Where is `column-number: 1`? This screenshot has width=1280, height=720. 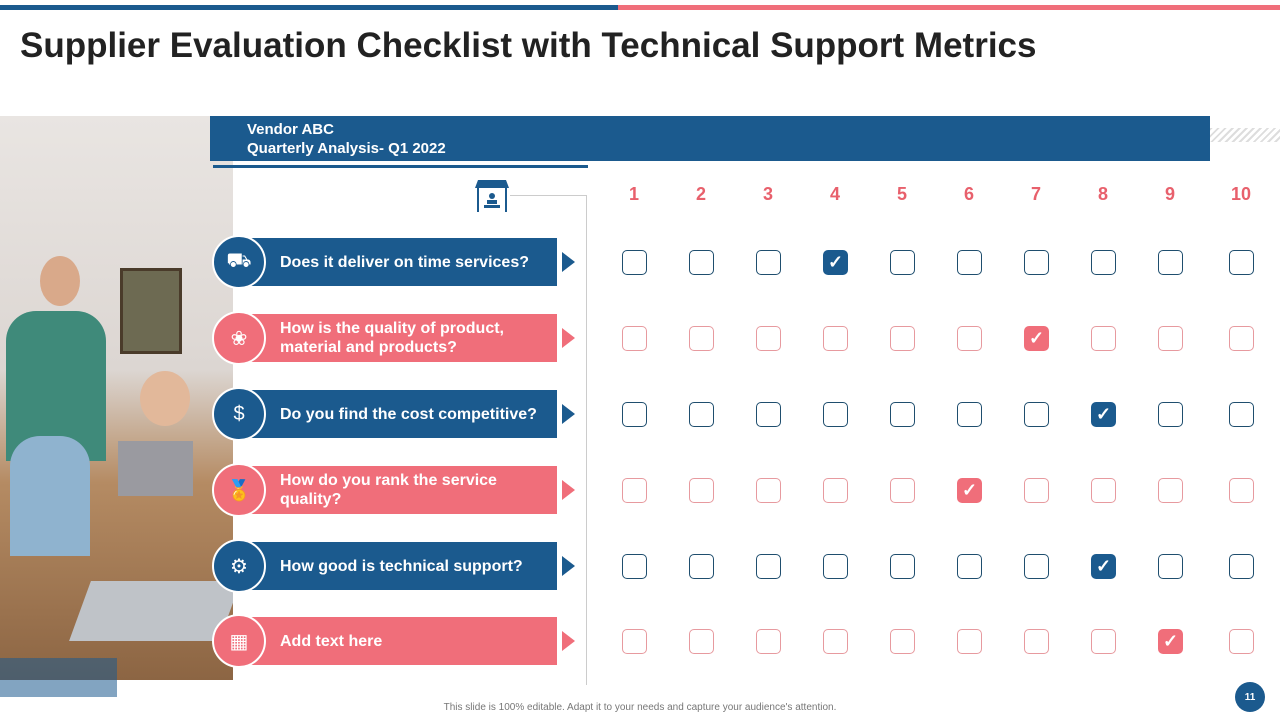 column-number: 1 is located at coordinates (633, 194).